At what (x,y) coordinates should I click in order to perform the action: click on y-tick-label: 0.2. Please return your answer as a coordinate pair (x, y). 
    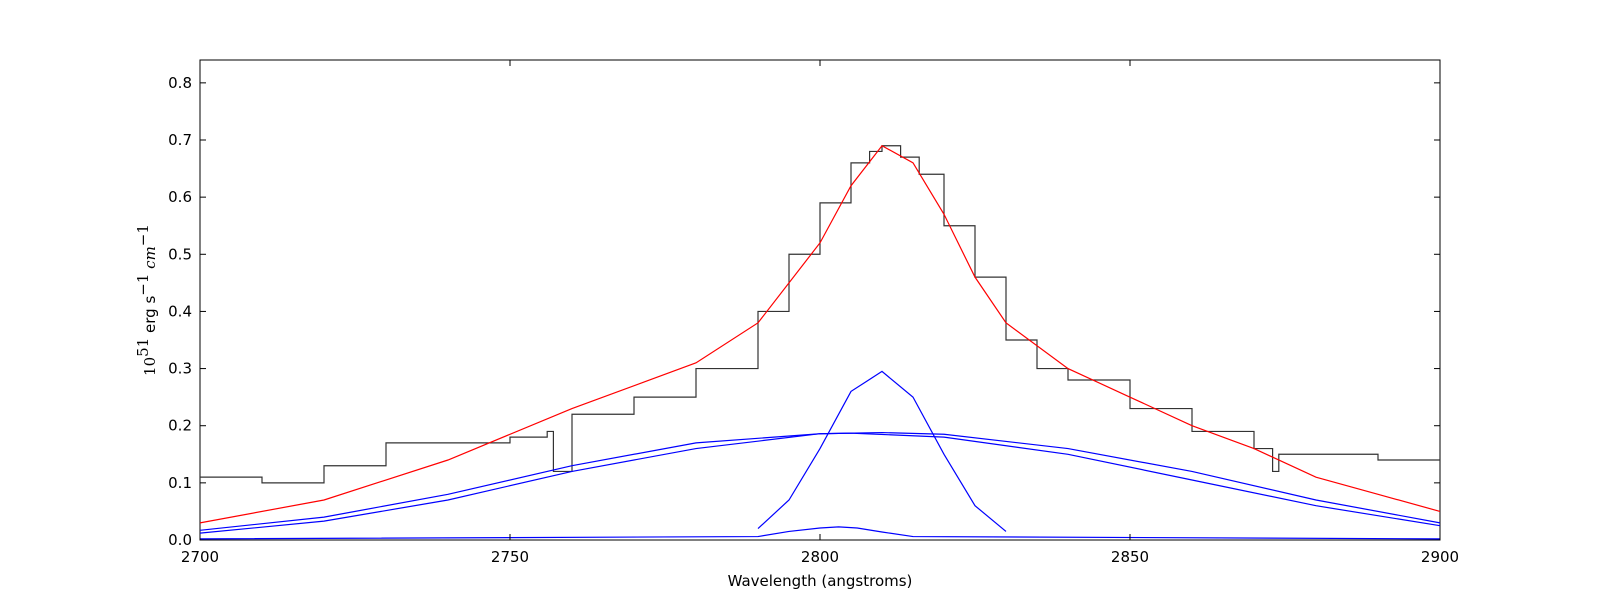
    Looking at the image, I should click on (180, 426).